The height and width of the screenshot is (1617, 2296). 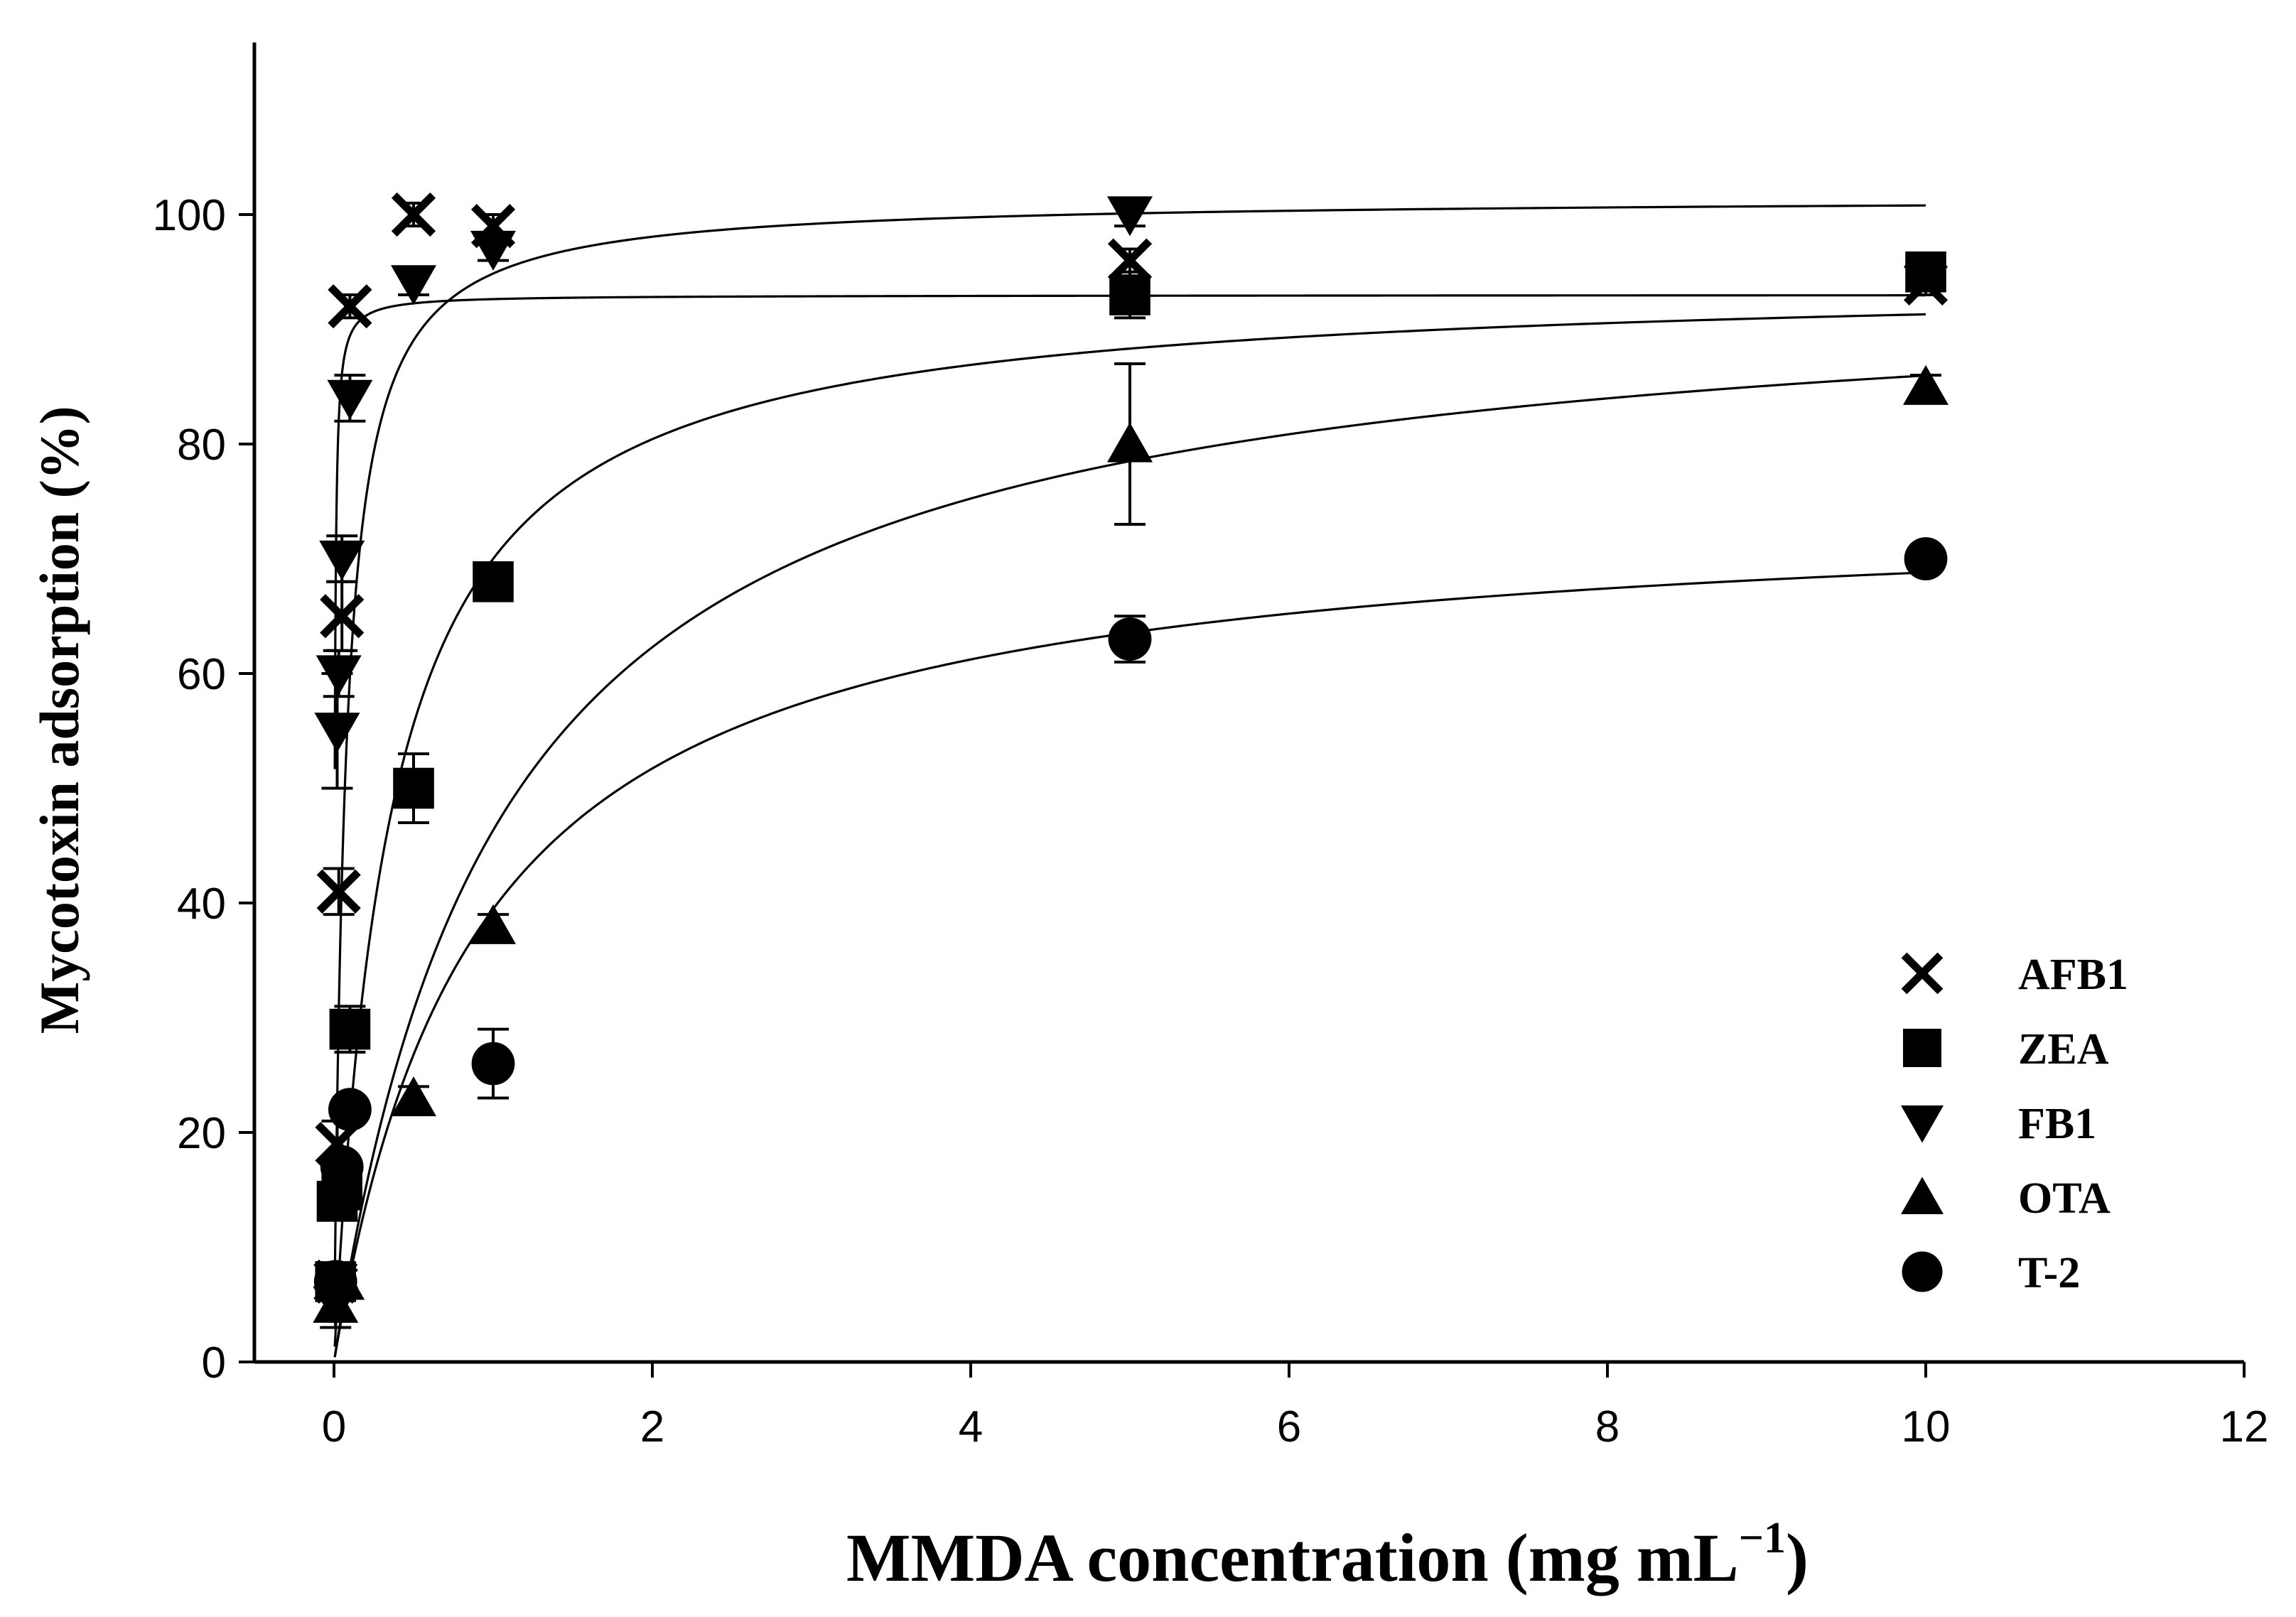 What do you see at coordinates (1289, 1427) in the screenshot?
I see `x-tick-label: 6` at bounding box center [1289, 1427].